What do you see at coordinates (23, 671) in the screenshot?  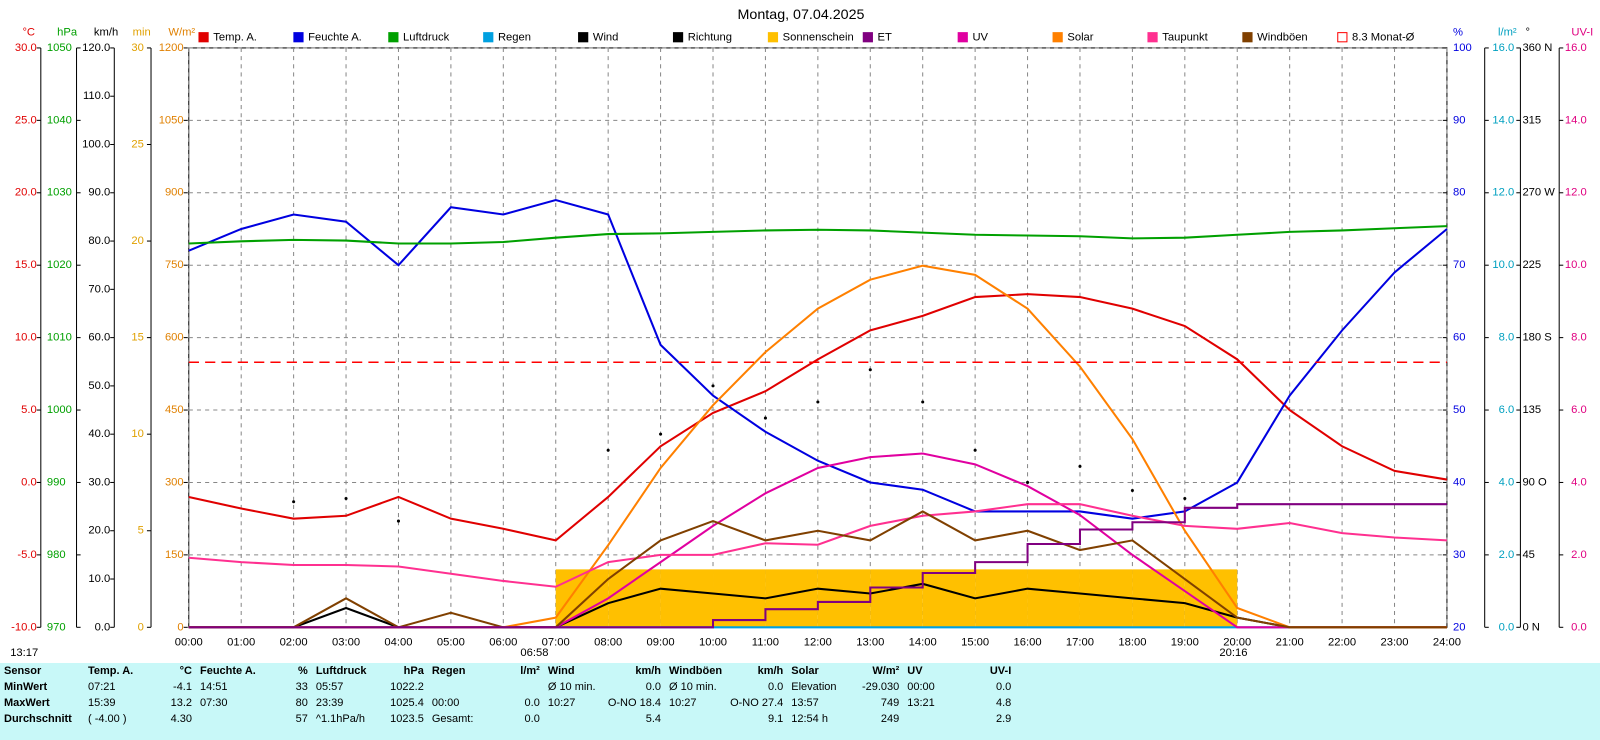 I see `table-cell: Sensor` at bounding box center [23, 671].